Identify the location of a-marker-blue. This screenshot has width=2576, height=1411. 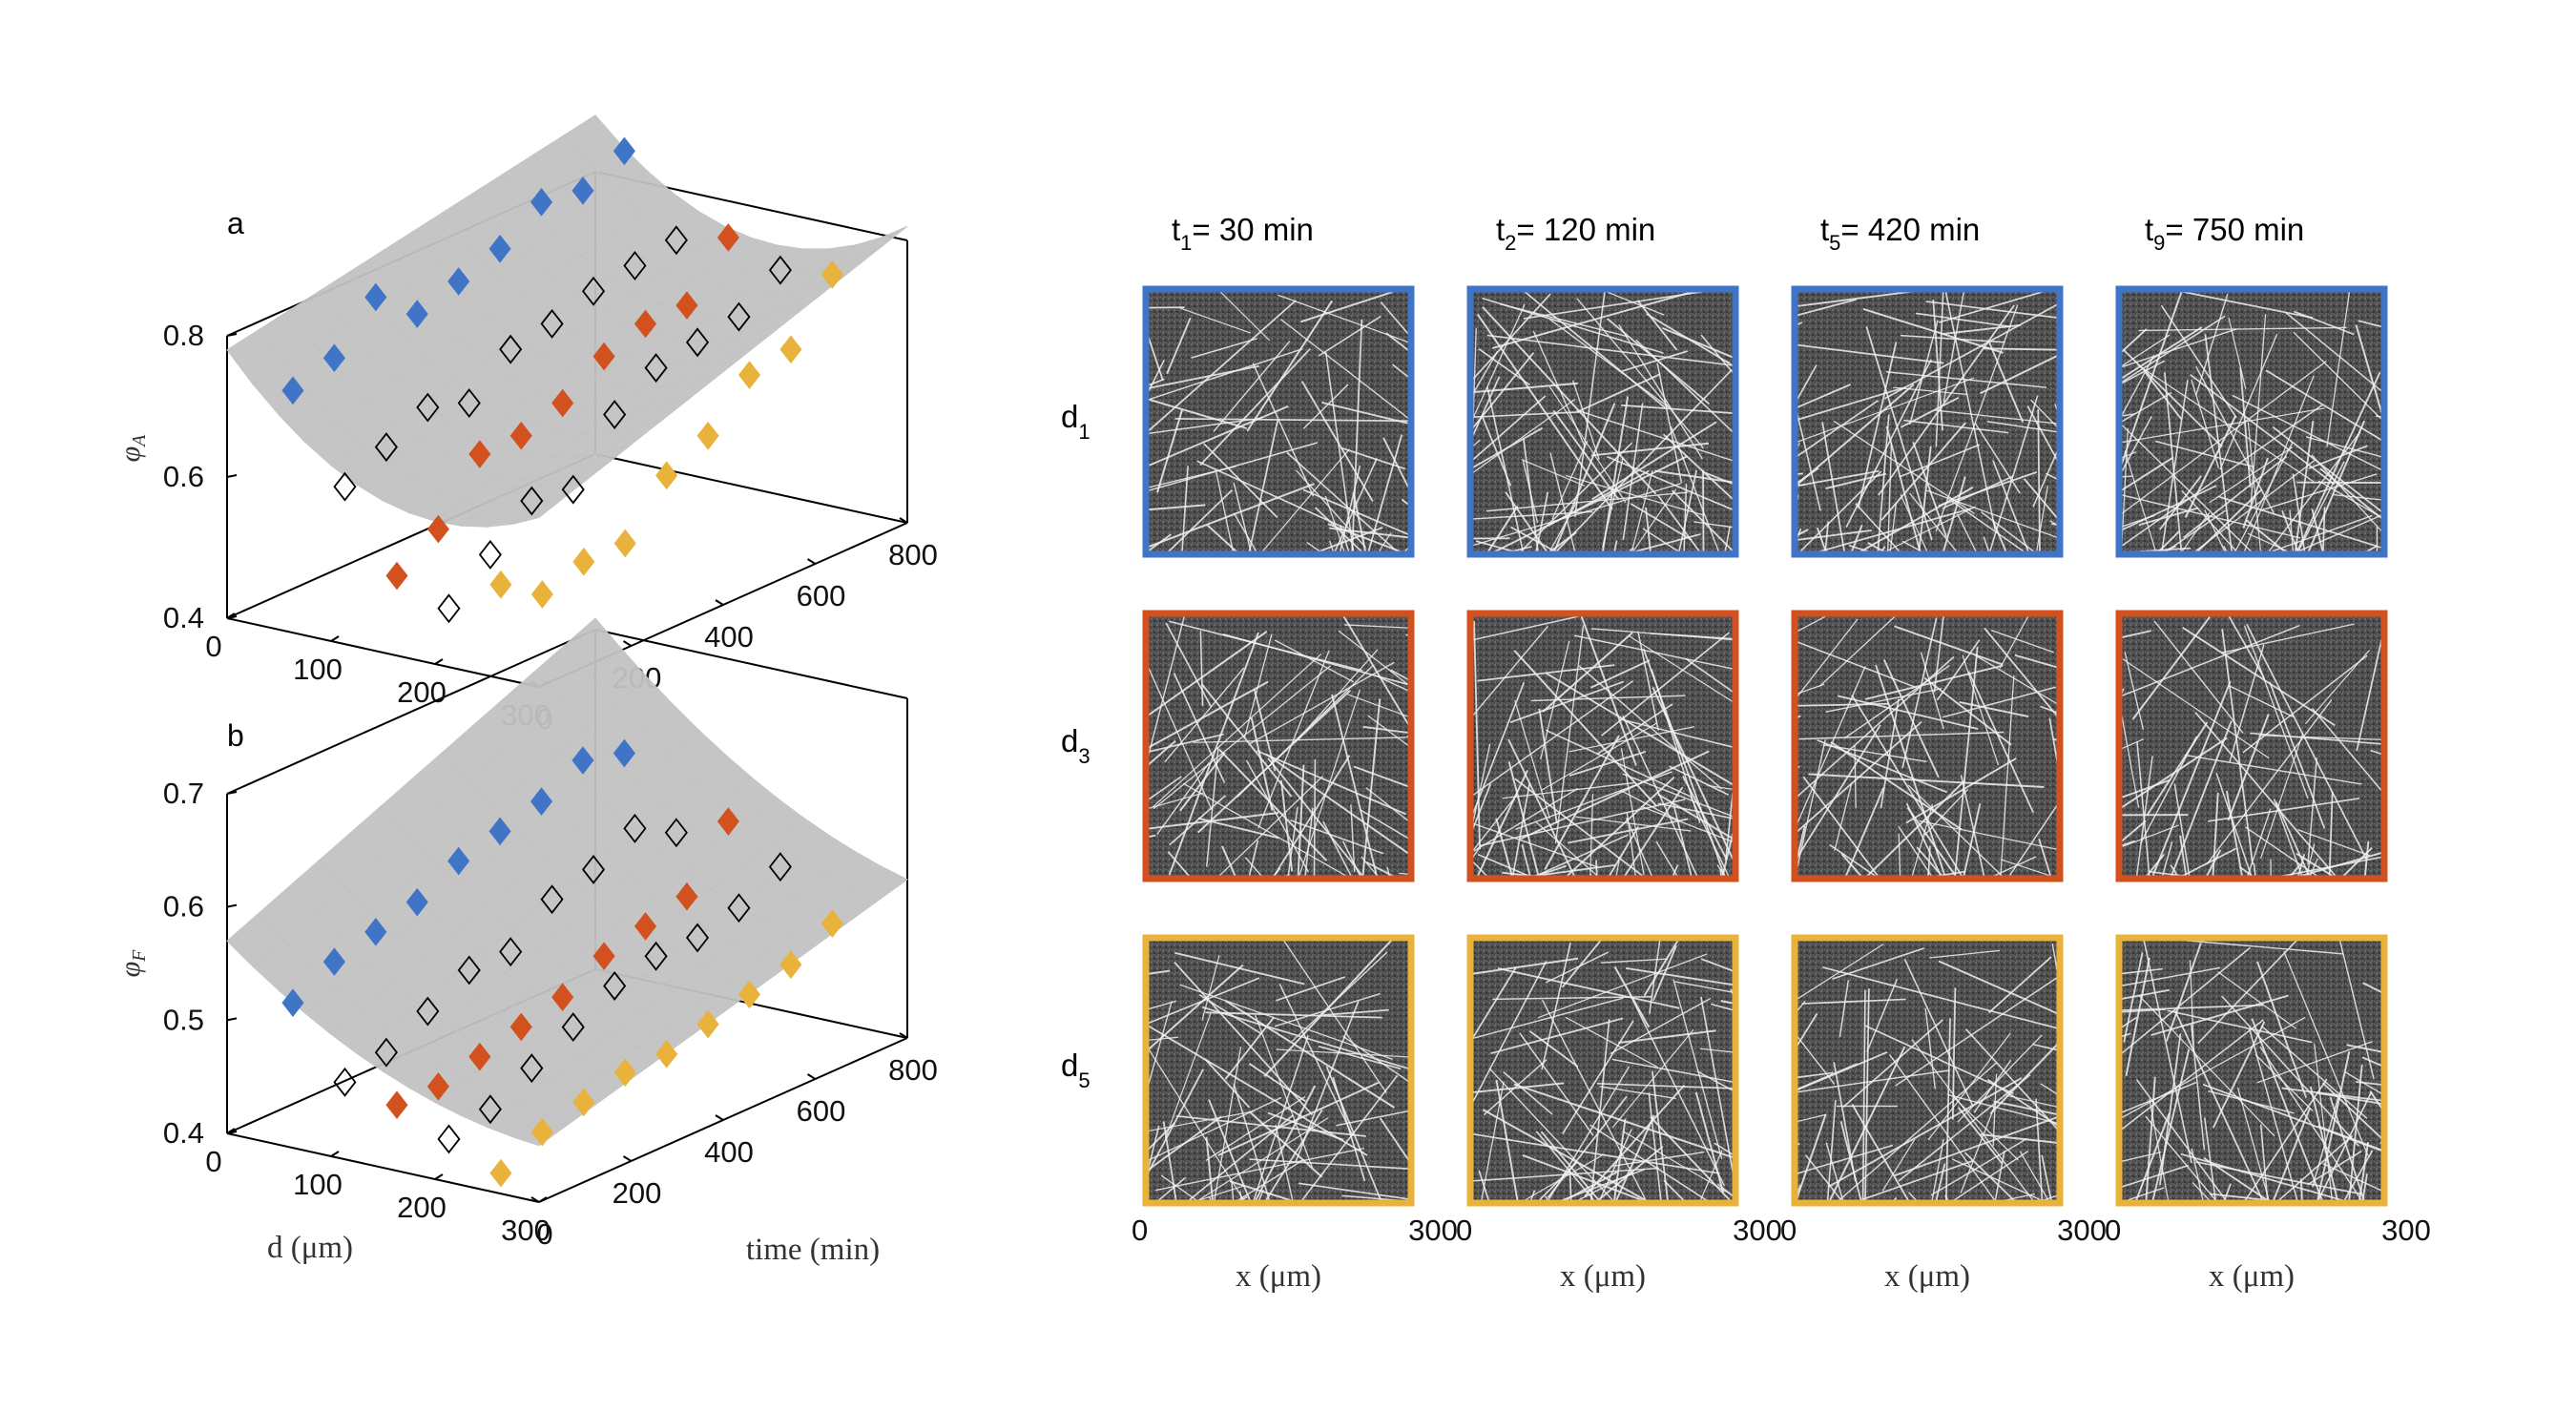
(292, 390).